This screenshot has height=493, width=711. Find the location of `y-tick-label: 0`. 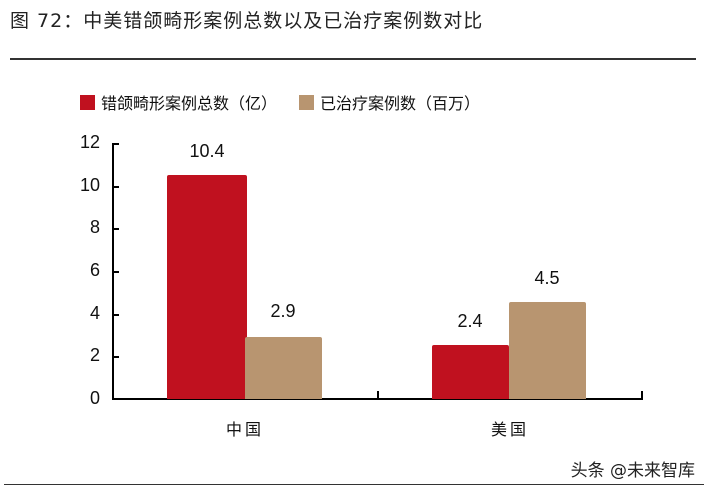

y-tick-label: 0 is located at coordinates (94, 398).